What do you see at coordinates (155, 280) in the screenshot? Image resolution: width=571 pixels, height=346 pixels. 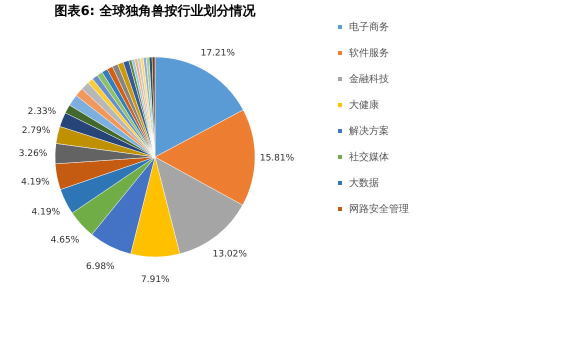 I see `data-label: 7.91%` at bounding box center [155, 280].